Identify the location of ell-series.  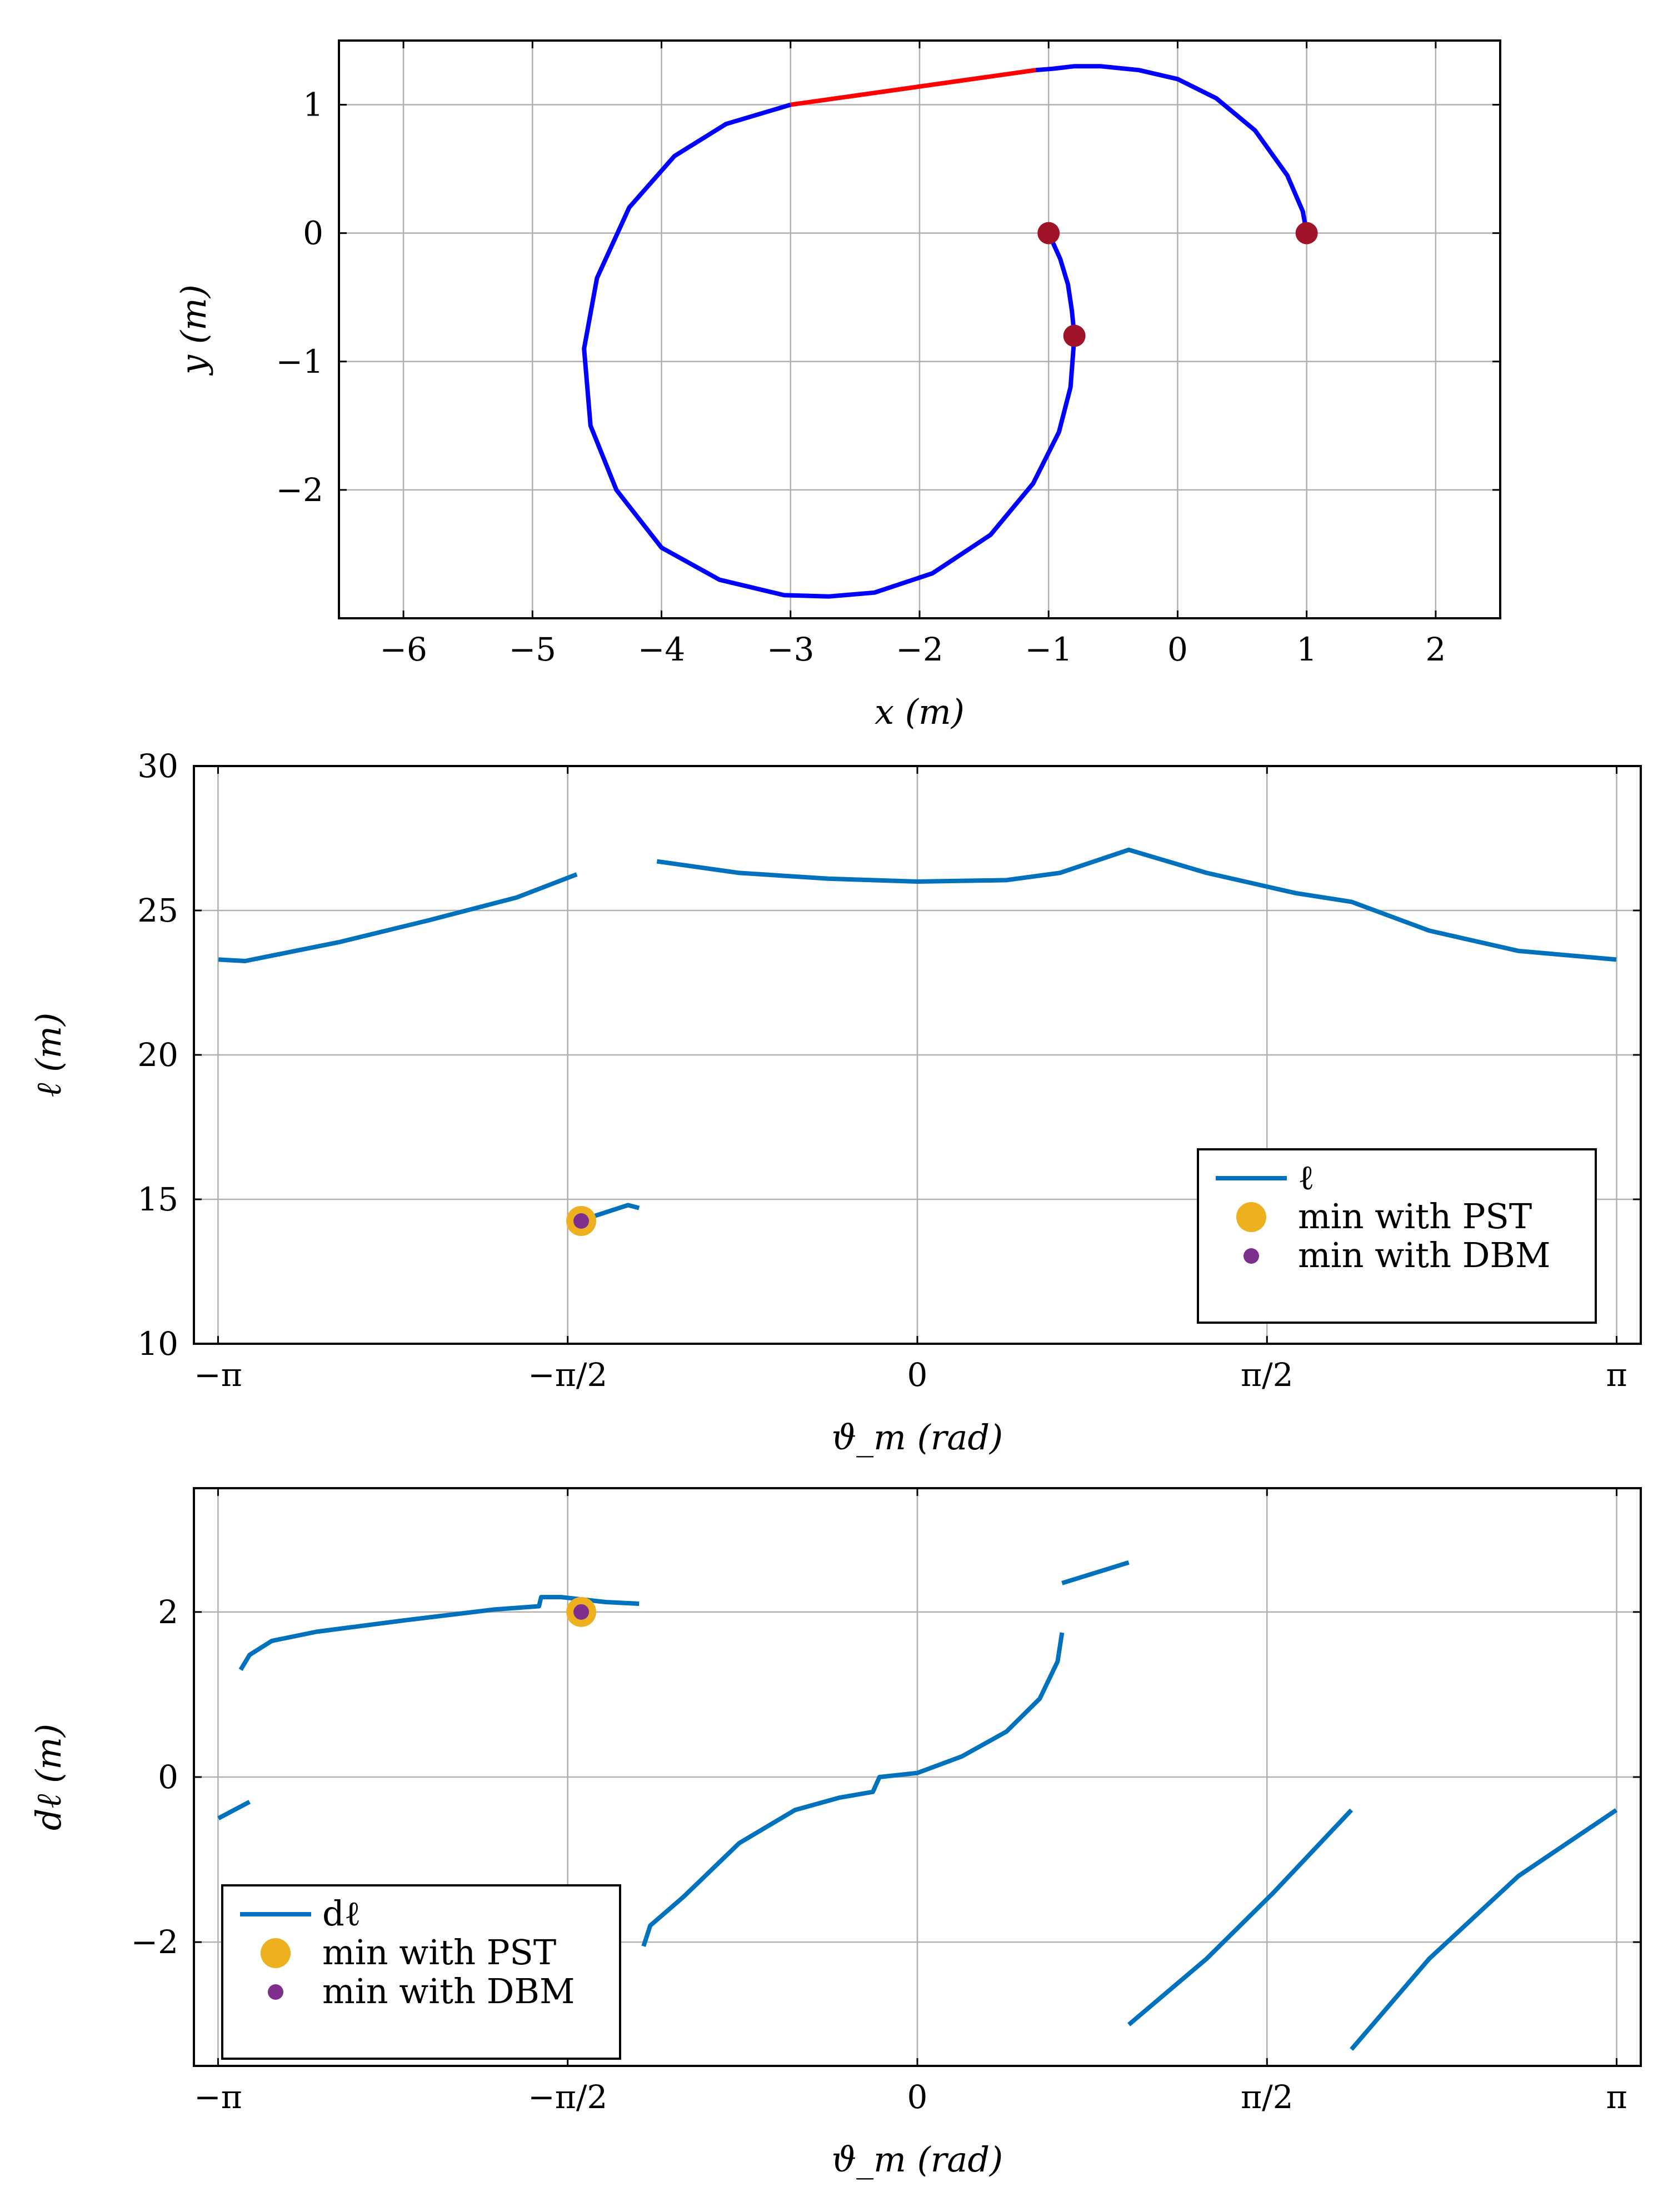
(918, 1034).